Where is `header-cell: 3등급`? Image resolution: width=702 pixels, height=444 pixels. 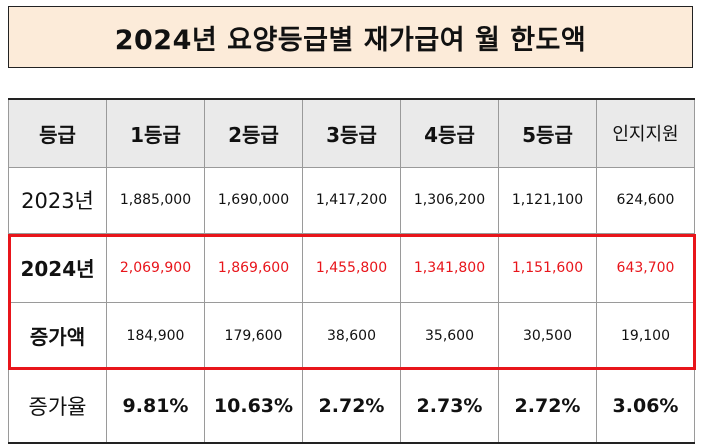
header-cell: 3등급 is located at coordinates (351, 133).